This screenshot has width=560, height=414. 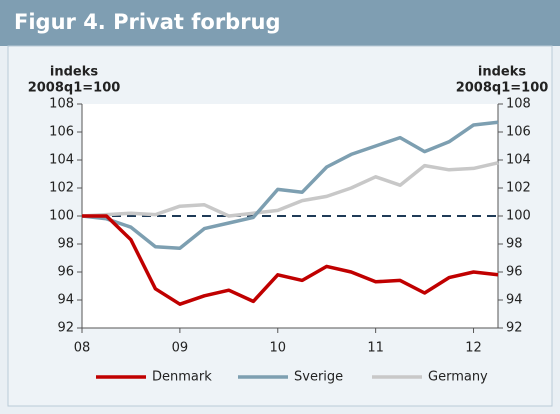 I want to click on y-tick-label: 98, so click(x=65, y=244).